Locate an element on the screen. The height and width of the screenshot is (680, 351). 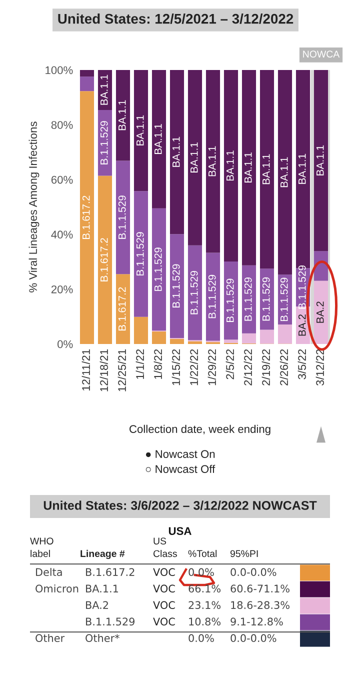
x-tick-label: 2/19/22 is located at coordinates (266, 367).